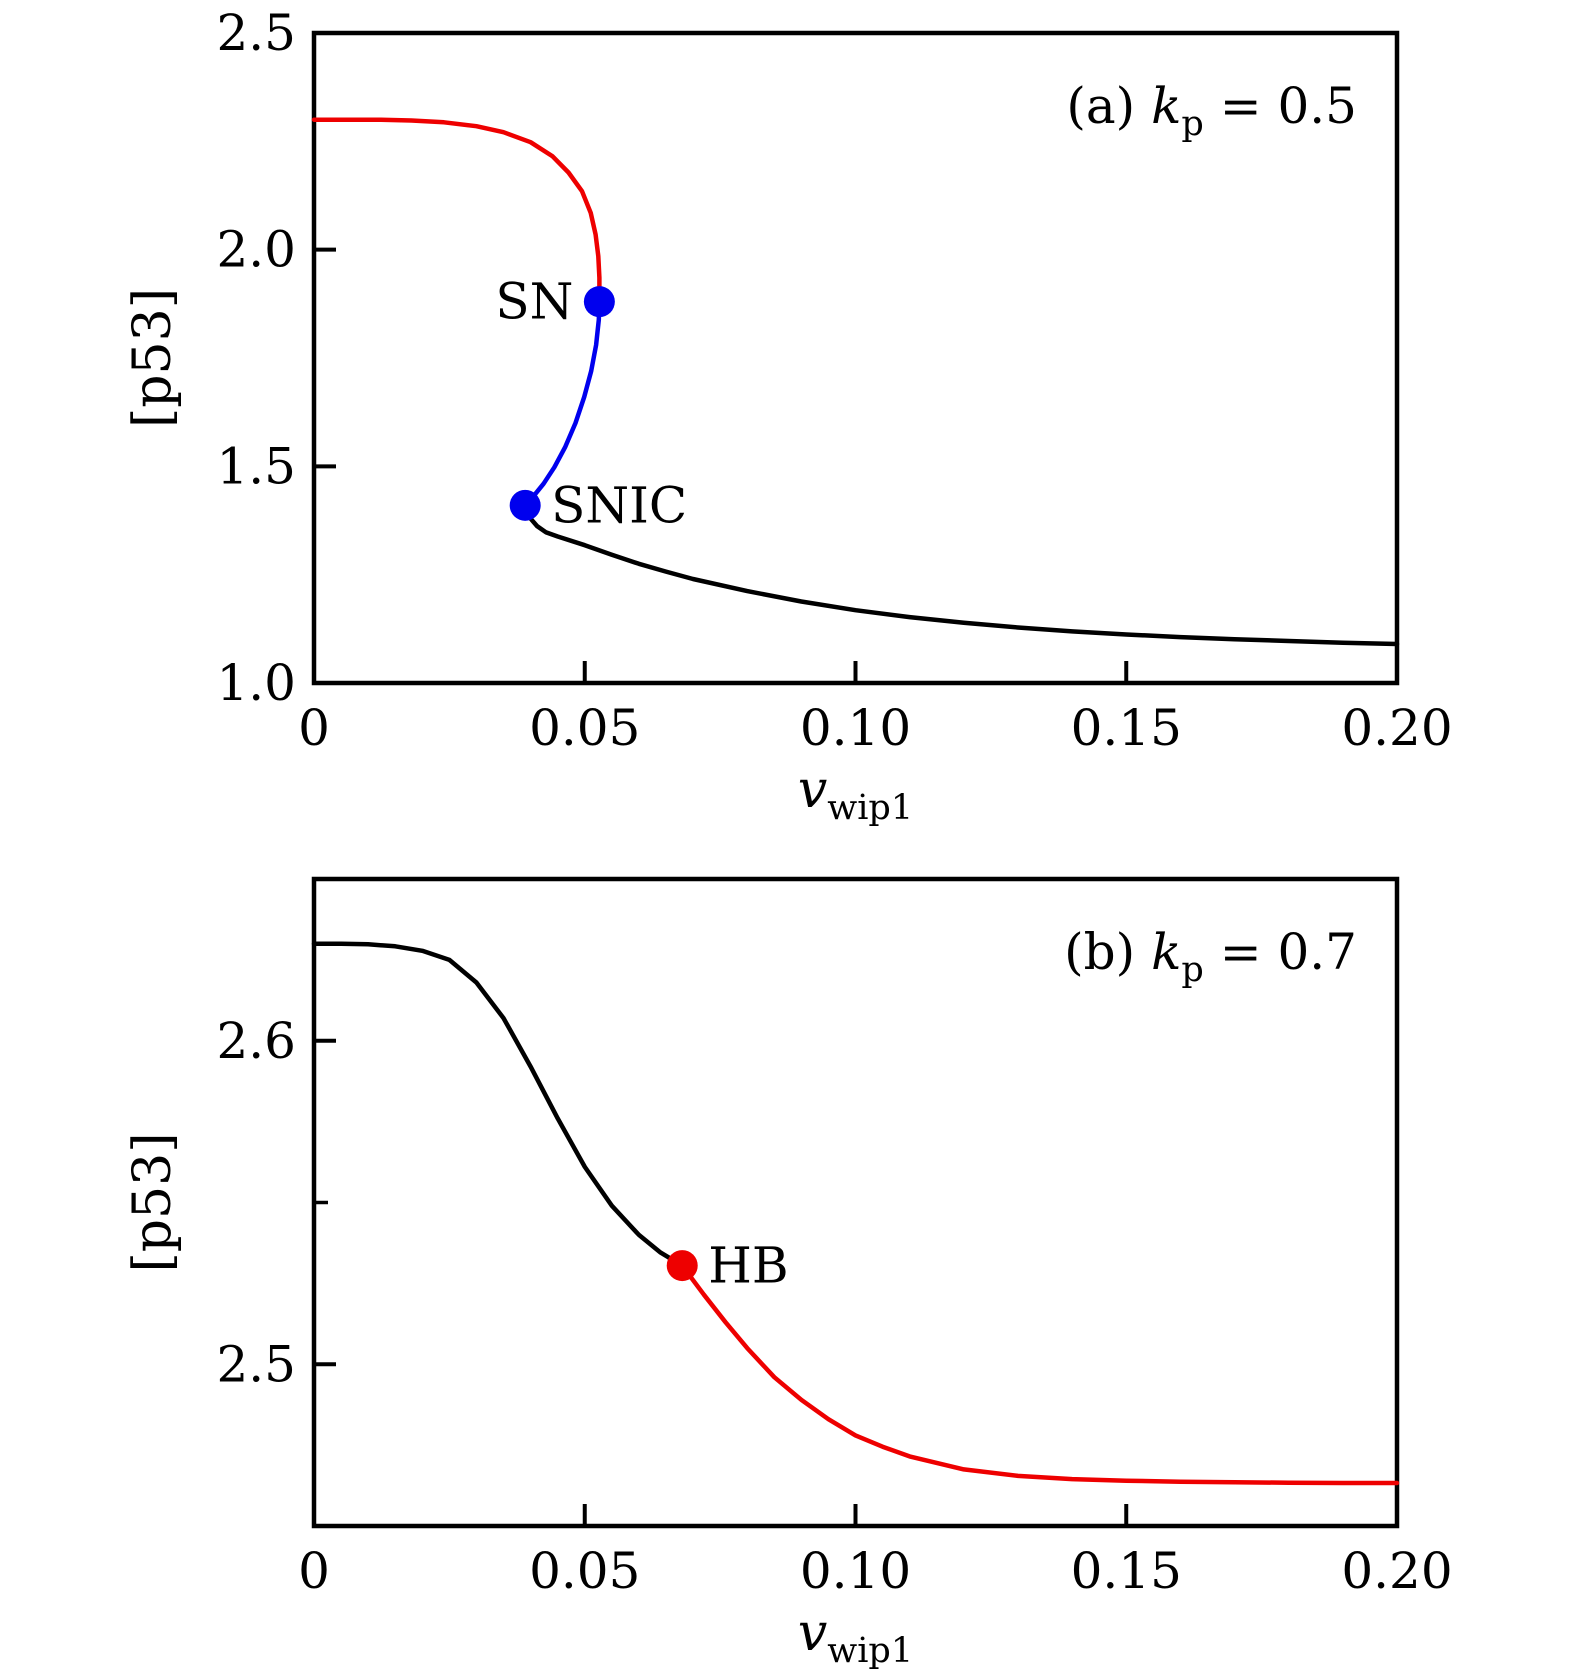 This screenshot has height=1673, width=1575. Describe the element at coordinates (1211, 110) in the screenshot. I see `panel-title-a: (a) kp = 0.5` at that location.